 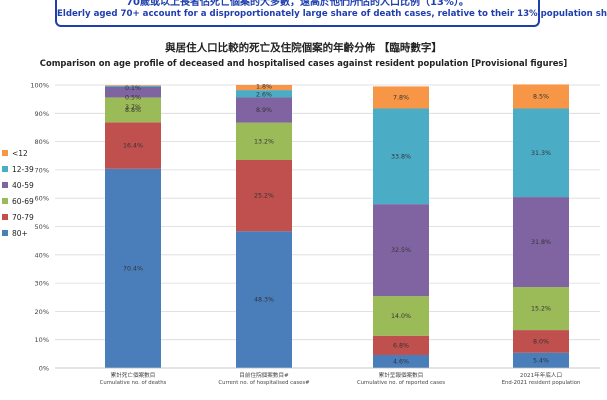 What do you see at coordinates (42, 199) in the screenshot?
I see `y-tick-label: 60%` at bounding box center [42, 199].